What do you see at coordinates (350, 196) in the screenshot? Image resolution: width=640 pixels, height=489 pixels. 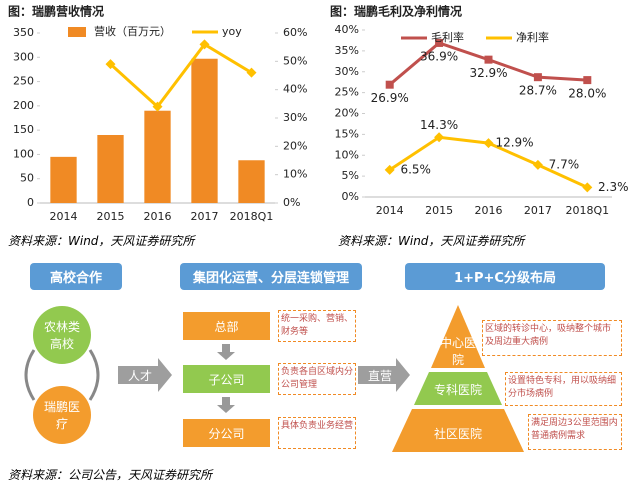 I see `y-tick-label: 0%` at bounding box center [350, 196].